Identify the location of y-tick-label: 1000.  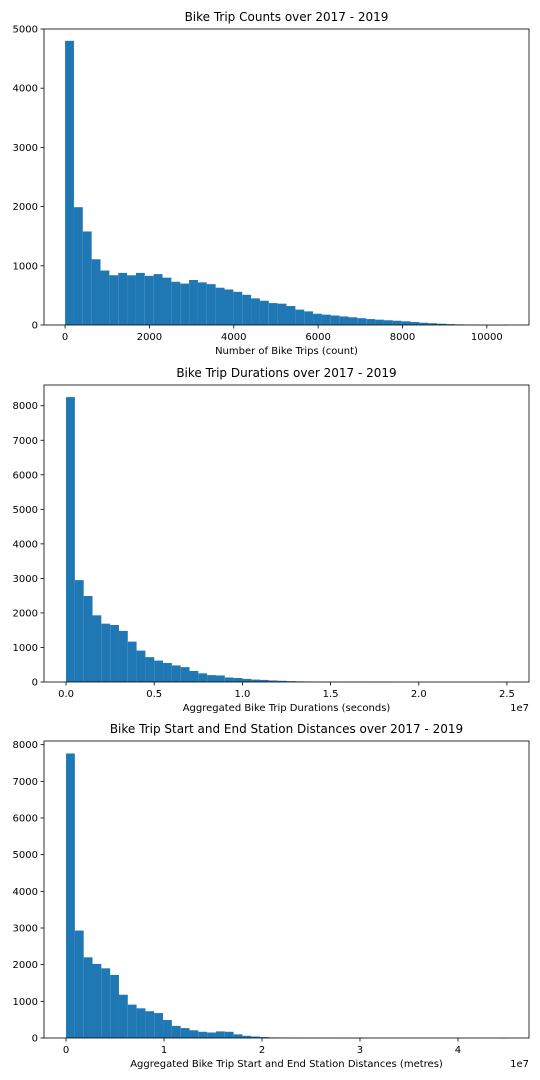
(25, 648).